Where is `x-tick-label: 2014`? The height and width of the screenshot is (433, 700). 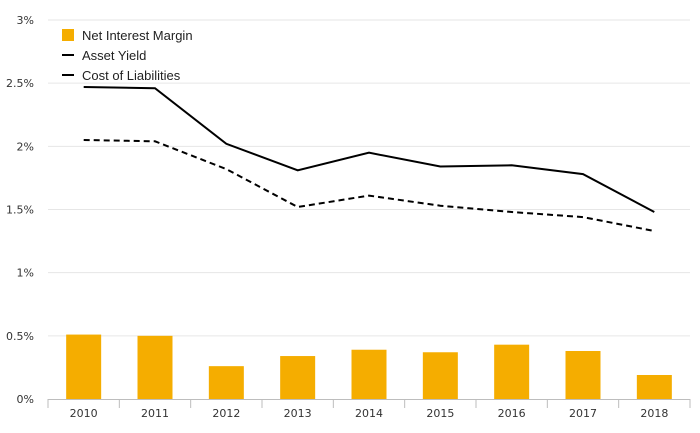 x-tick-label: 2014 is located at coordinates (369, 413).